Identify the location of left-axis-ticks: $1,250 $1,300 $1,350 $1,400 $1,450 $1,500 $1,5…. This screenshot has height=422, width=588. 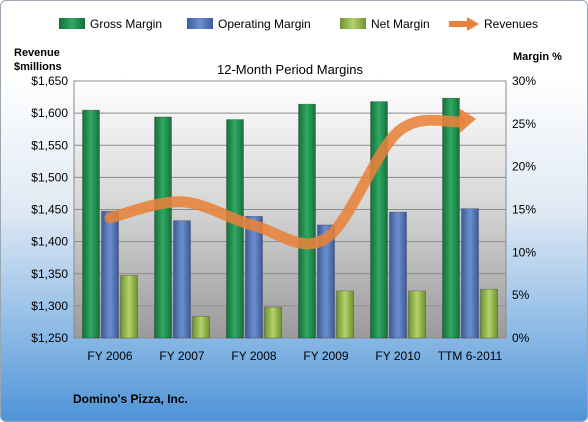
(49, 209).